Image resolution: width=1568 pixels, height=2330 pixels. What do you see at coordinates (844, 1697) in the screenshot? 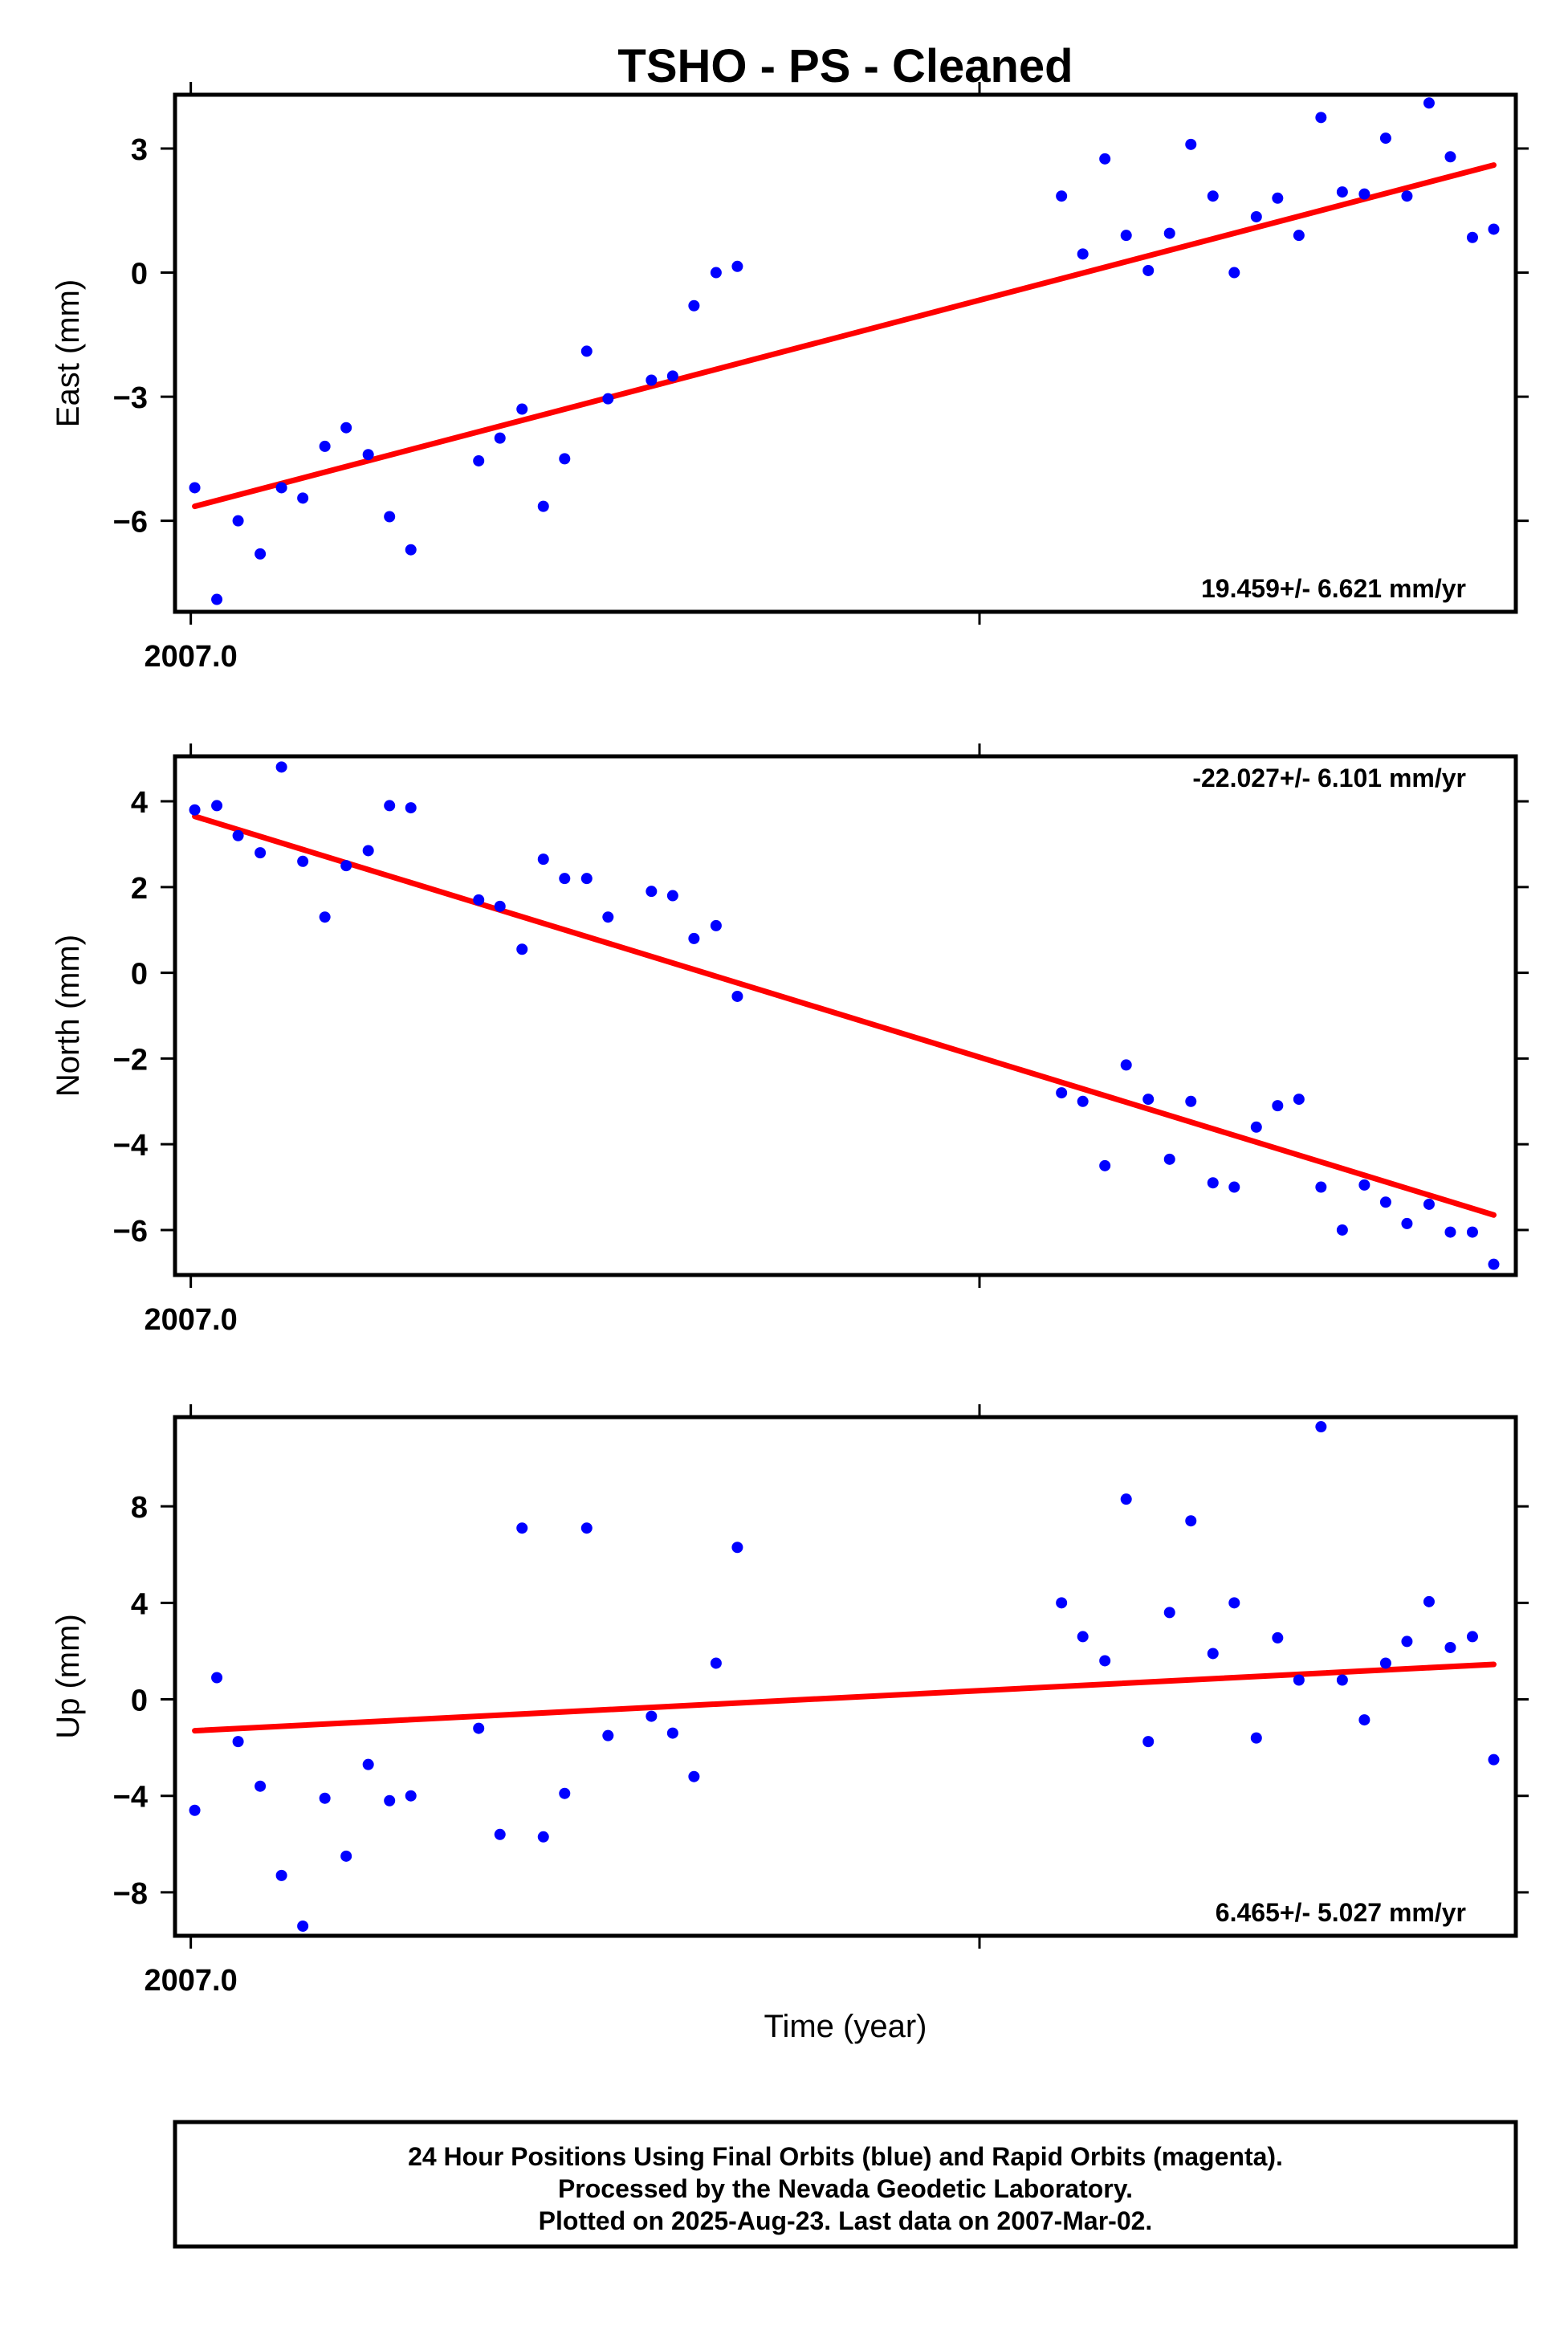
I see `up-trend-line` at bounding box center [844, 1697].